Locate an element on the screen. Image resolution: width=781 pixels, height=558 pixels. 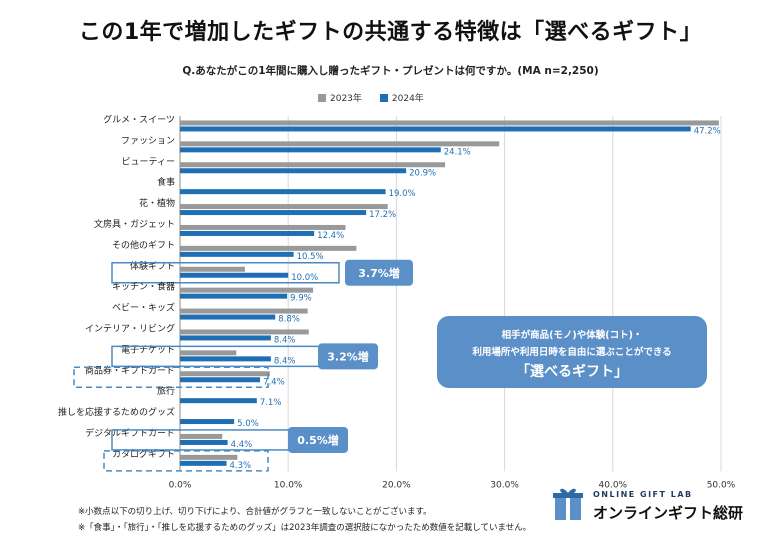
category-label: 推しを応援するためのグッズ is located at coordinates (116, 412).